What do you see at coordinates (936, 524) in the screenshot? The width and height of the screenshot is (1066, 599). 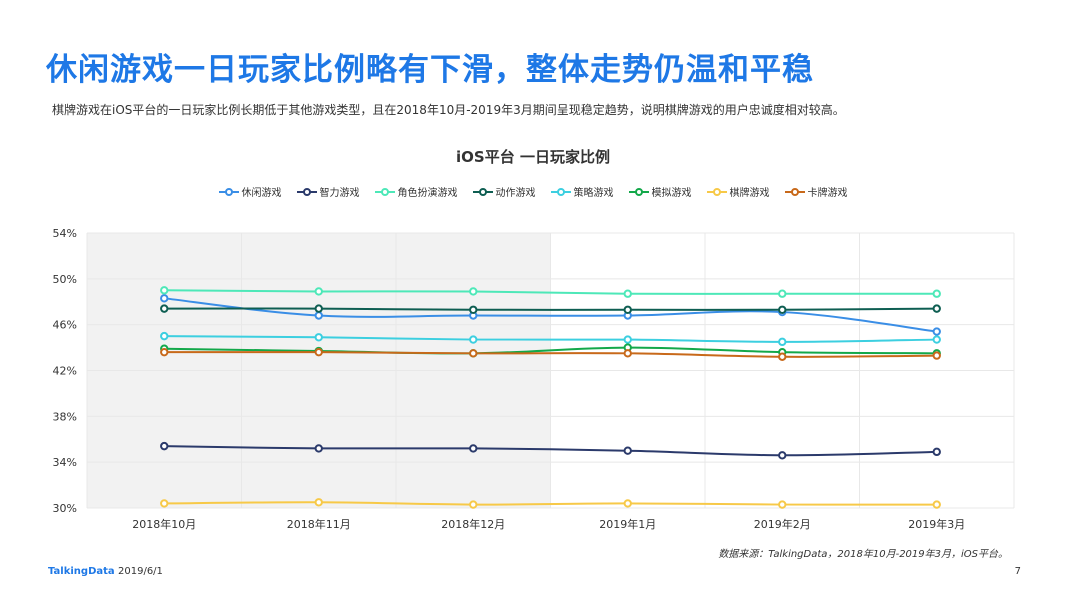 I see `x-tick-label: 2019年3月` at bounding box center [936, 524].